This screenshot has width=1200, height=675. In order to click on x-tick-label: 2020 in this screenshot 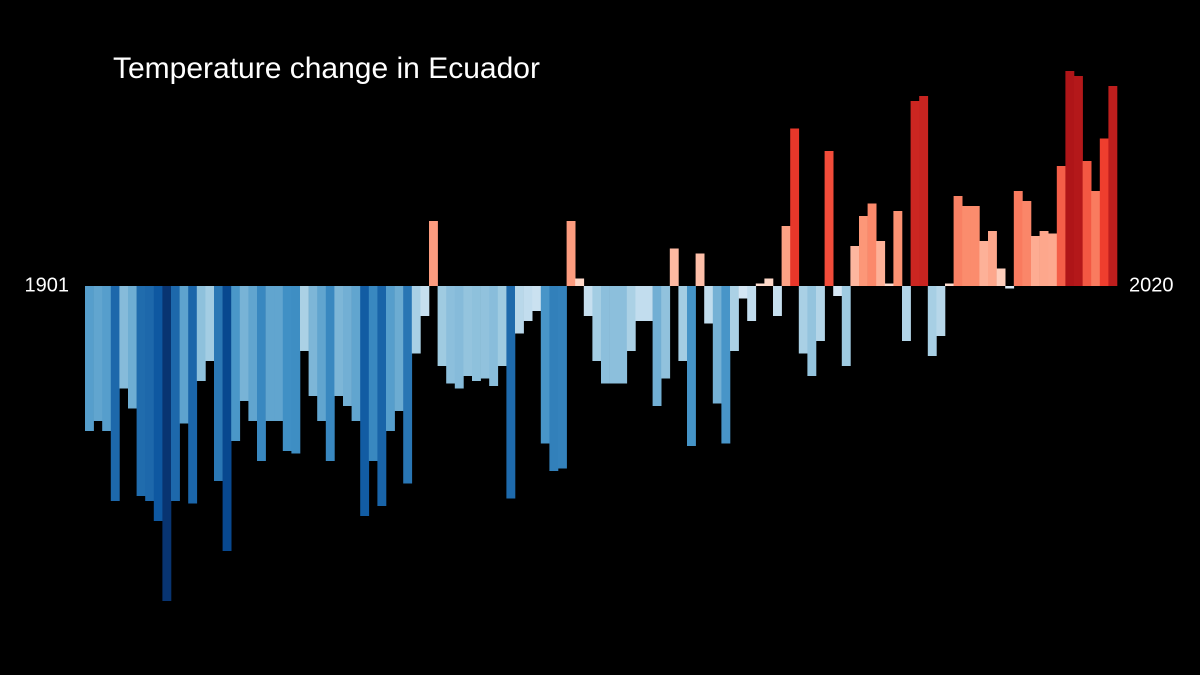, I will do `click(1151, 285)`.